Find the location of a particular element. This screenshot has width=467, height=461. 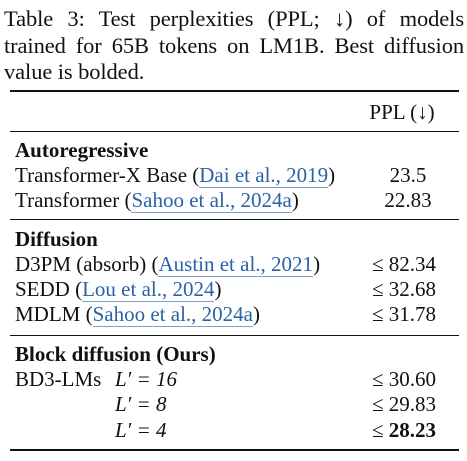

ppl-value: ≤ 31.78 is located at coordinates (404, 314).